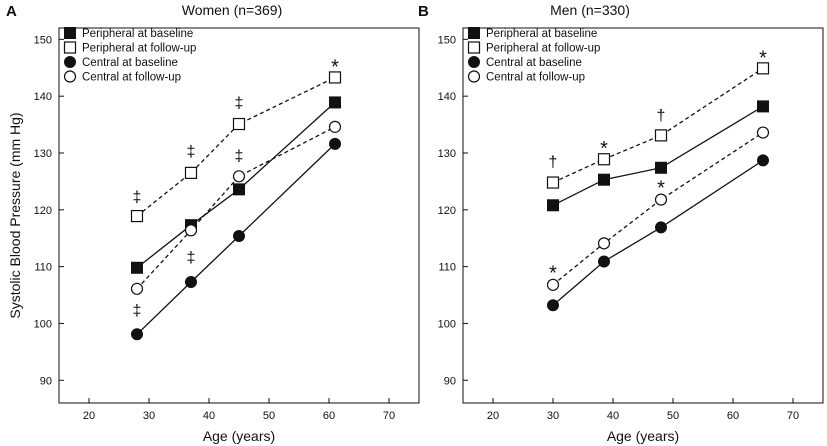 This screenshot has width=827, height=446. What do you see at coordinates (11, 11) in the screenshot?
I see `panel-letter: A` at bounding box center [11, 11].